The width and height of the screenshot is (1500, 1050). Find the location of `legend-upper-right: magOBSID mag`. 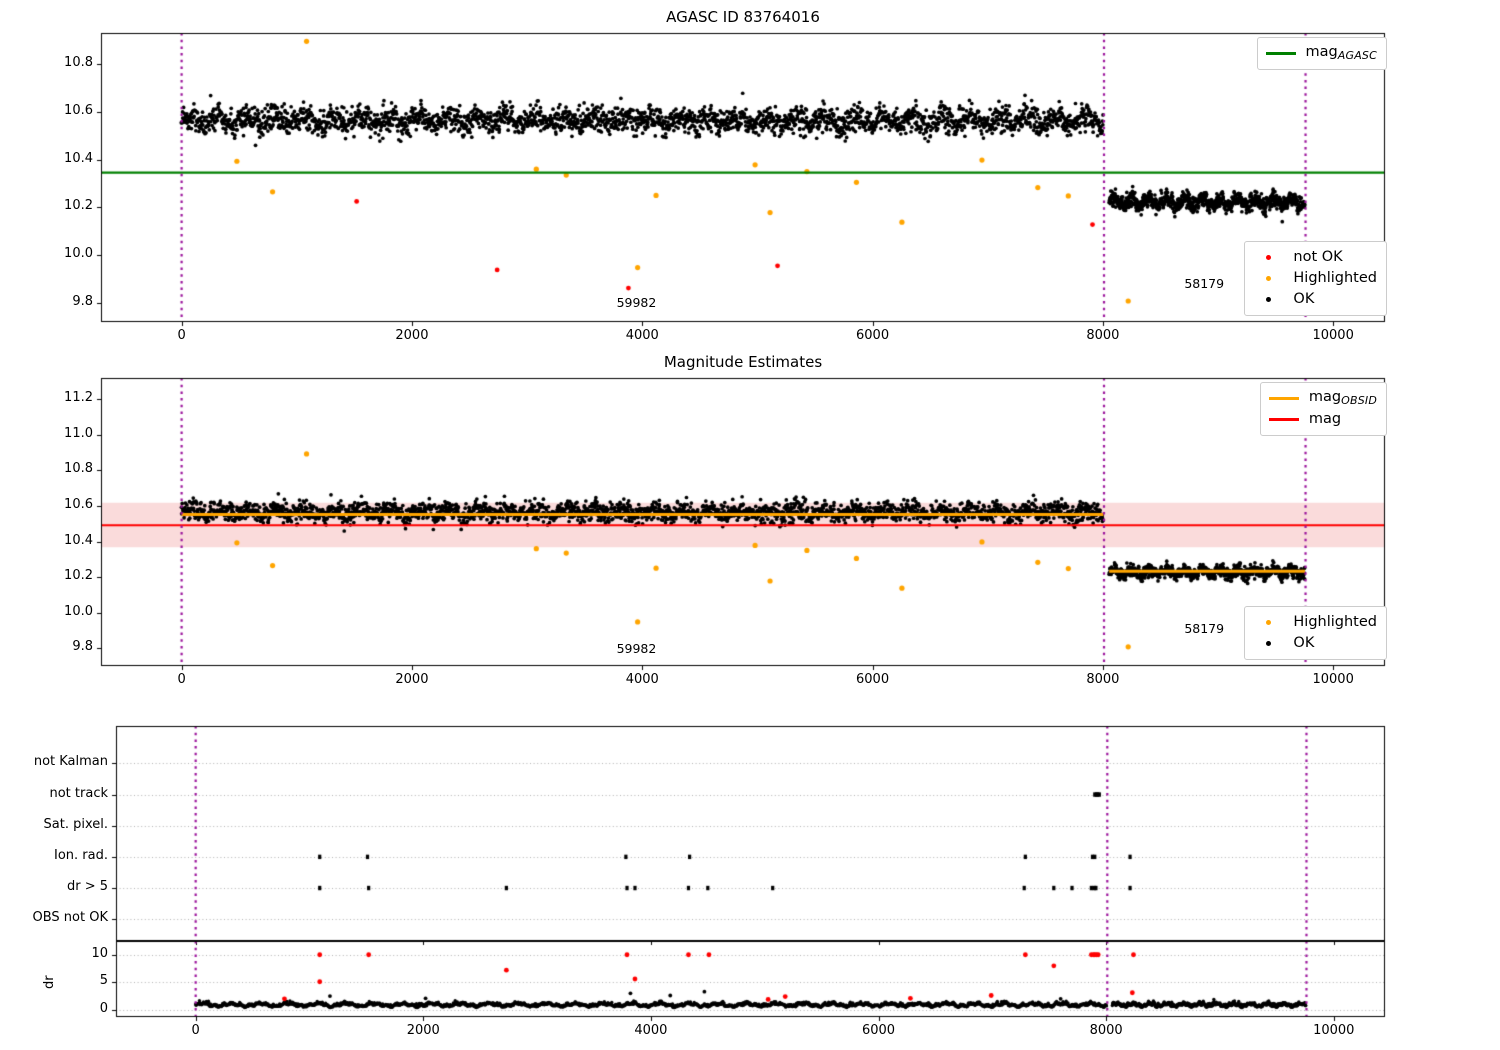

legend-upper-right: magOBSID mag is located at coordinates (1323, 409).